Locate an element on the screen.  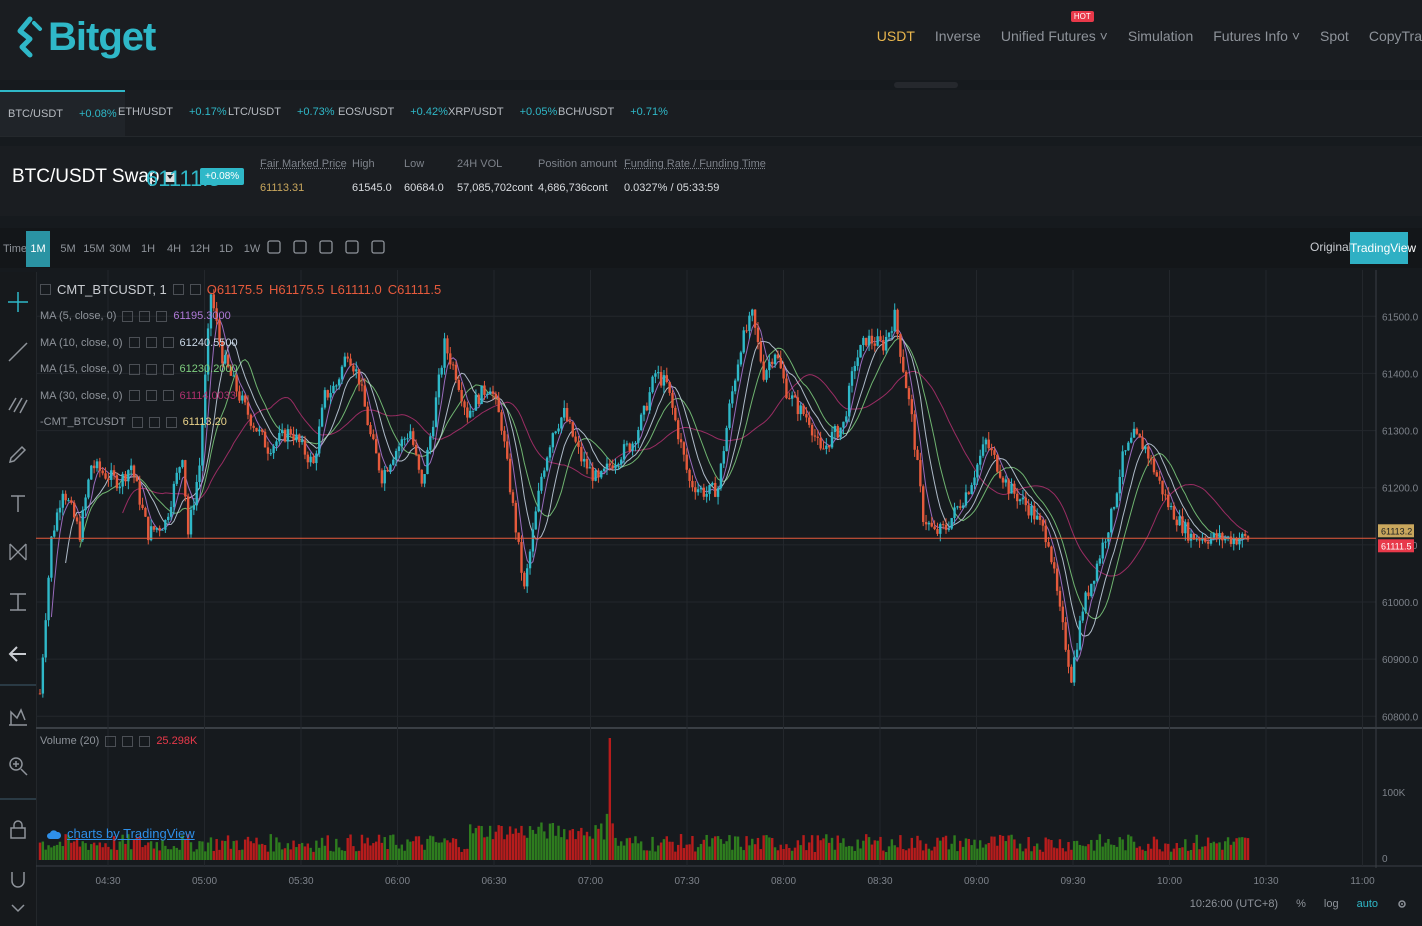
fullscreen-icon is located at coordinates (378, 247).